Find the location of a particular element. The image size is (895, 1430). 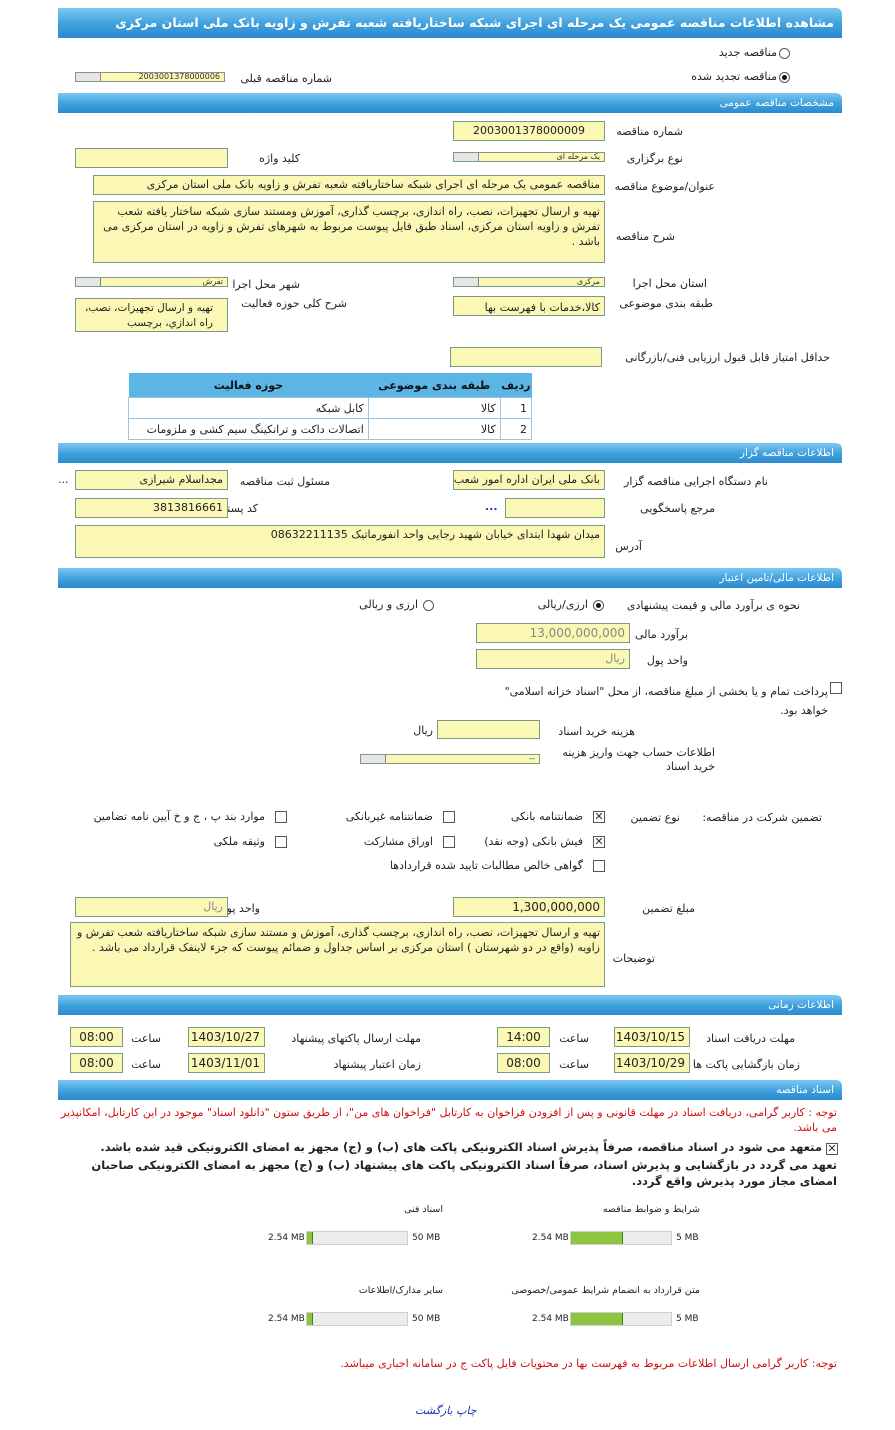

renewed-tender-label: مناقصه تجدید شده is located at coordinates (734, 76).